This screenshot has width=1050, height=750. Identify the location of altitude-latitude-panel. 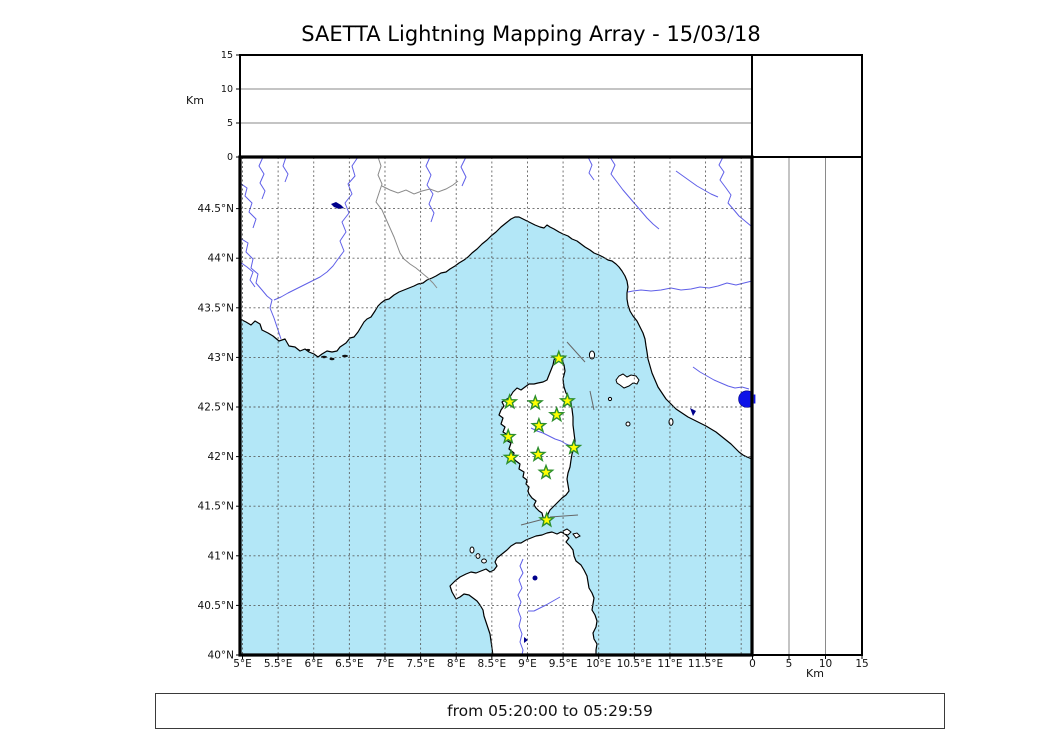
(807, 406).